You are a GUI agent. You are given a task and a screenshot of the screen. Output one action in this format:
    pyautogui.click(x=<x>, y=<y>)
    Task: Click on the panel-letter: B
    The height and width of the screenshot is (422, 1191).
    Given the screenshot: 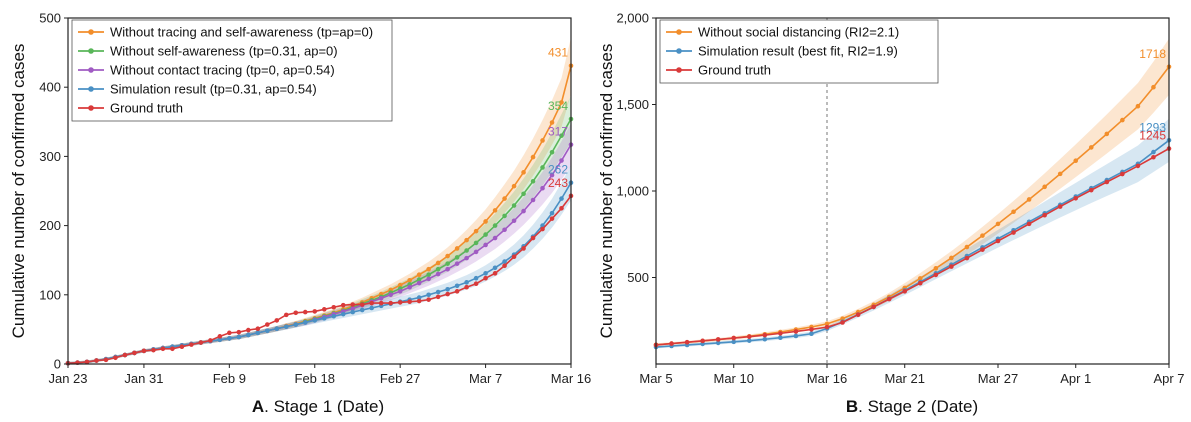 What is the action you would take?
    pyautogui.click(x=852, y=406)
    